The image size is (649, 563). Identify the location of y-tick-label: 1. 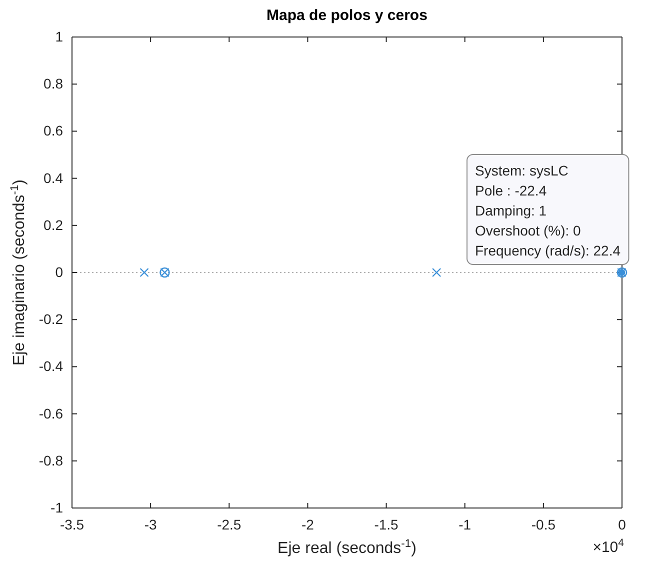
(59, 36).